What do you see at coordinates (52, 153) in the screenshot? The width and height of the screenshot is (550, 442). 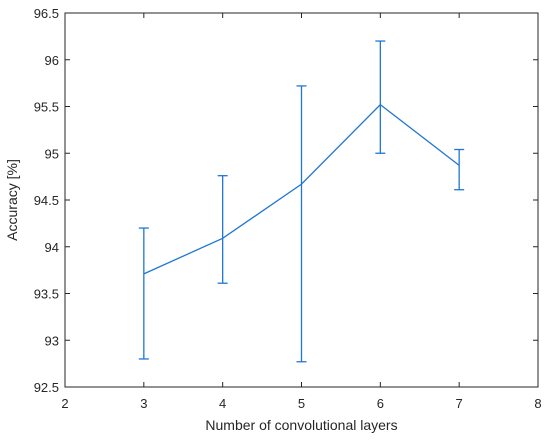 I see `y-tick-label: 95` at bounding box center [52, 153].